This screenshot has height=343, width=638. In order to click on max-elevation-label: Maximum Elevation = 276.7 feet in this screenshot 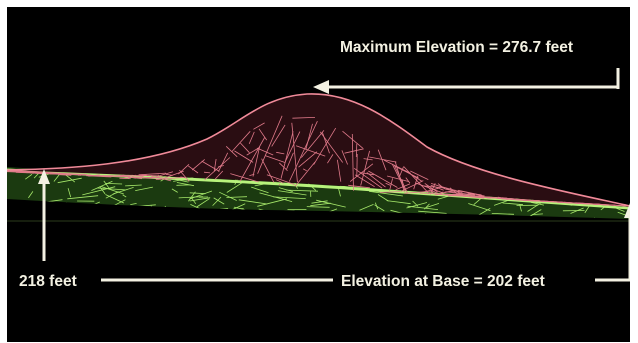, I will do `click(456, 47)`.